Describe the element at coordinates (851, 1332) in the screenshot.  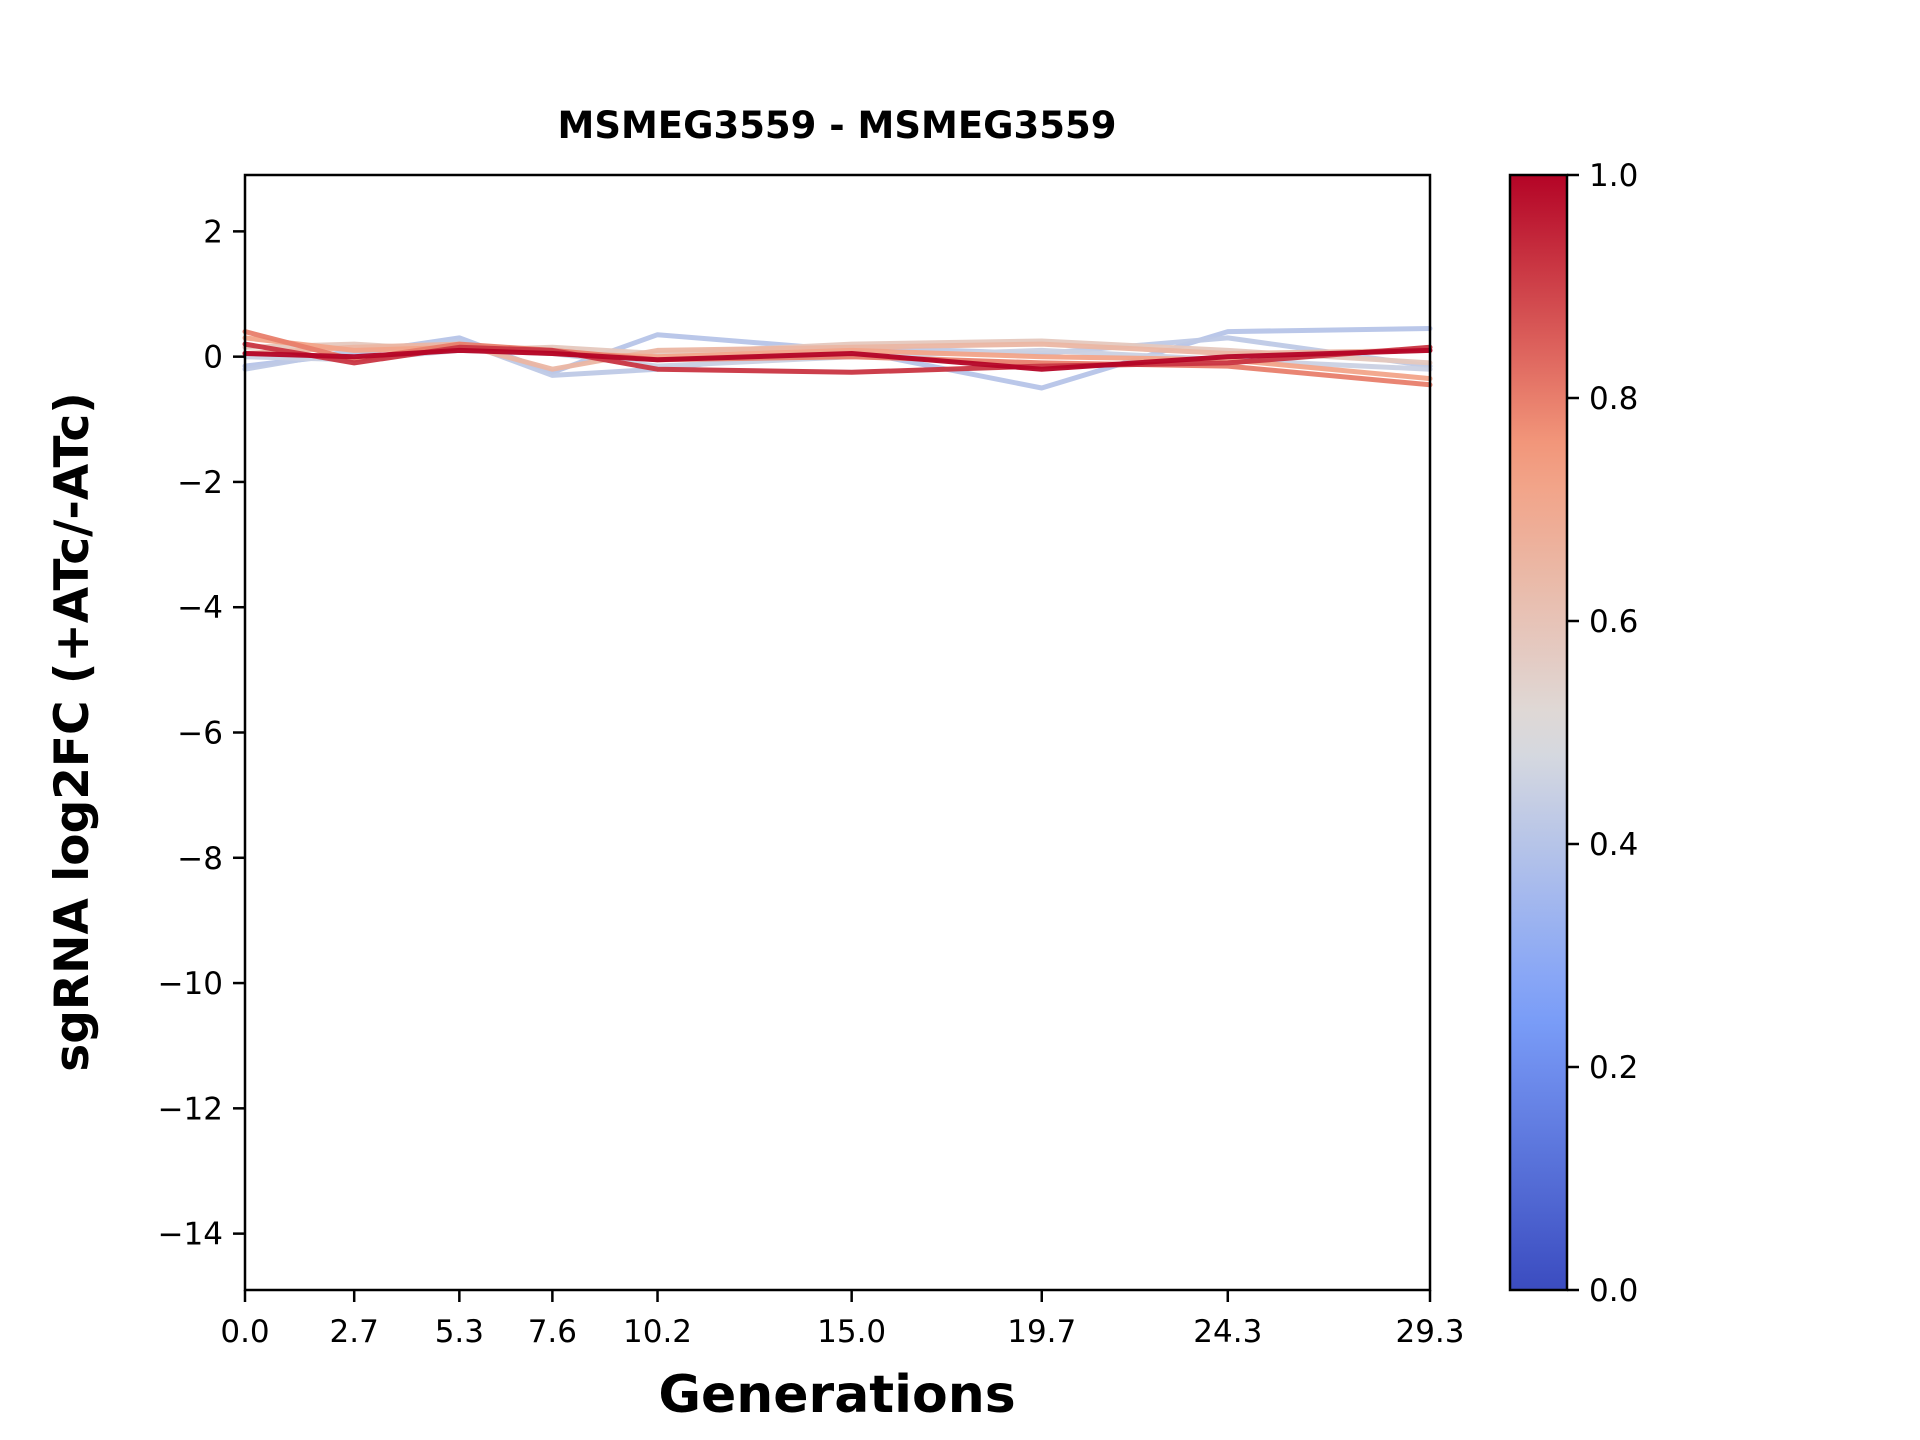
I see `x-tick-label: 15.0` at that location.